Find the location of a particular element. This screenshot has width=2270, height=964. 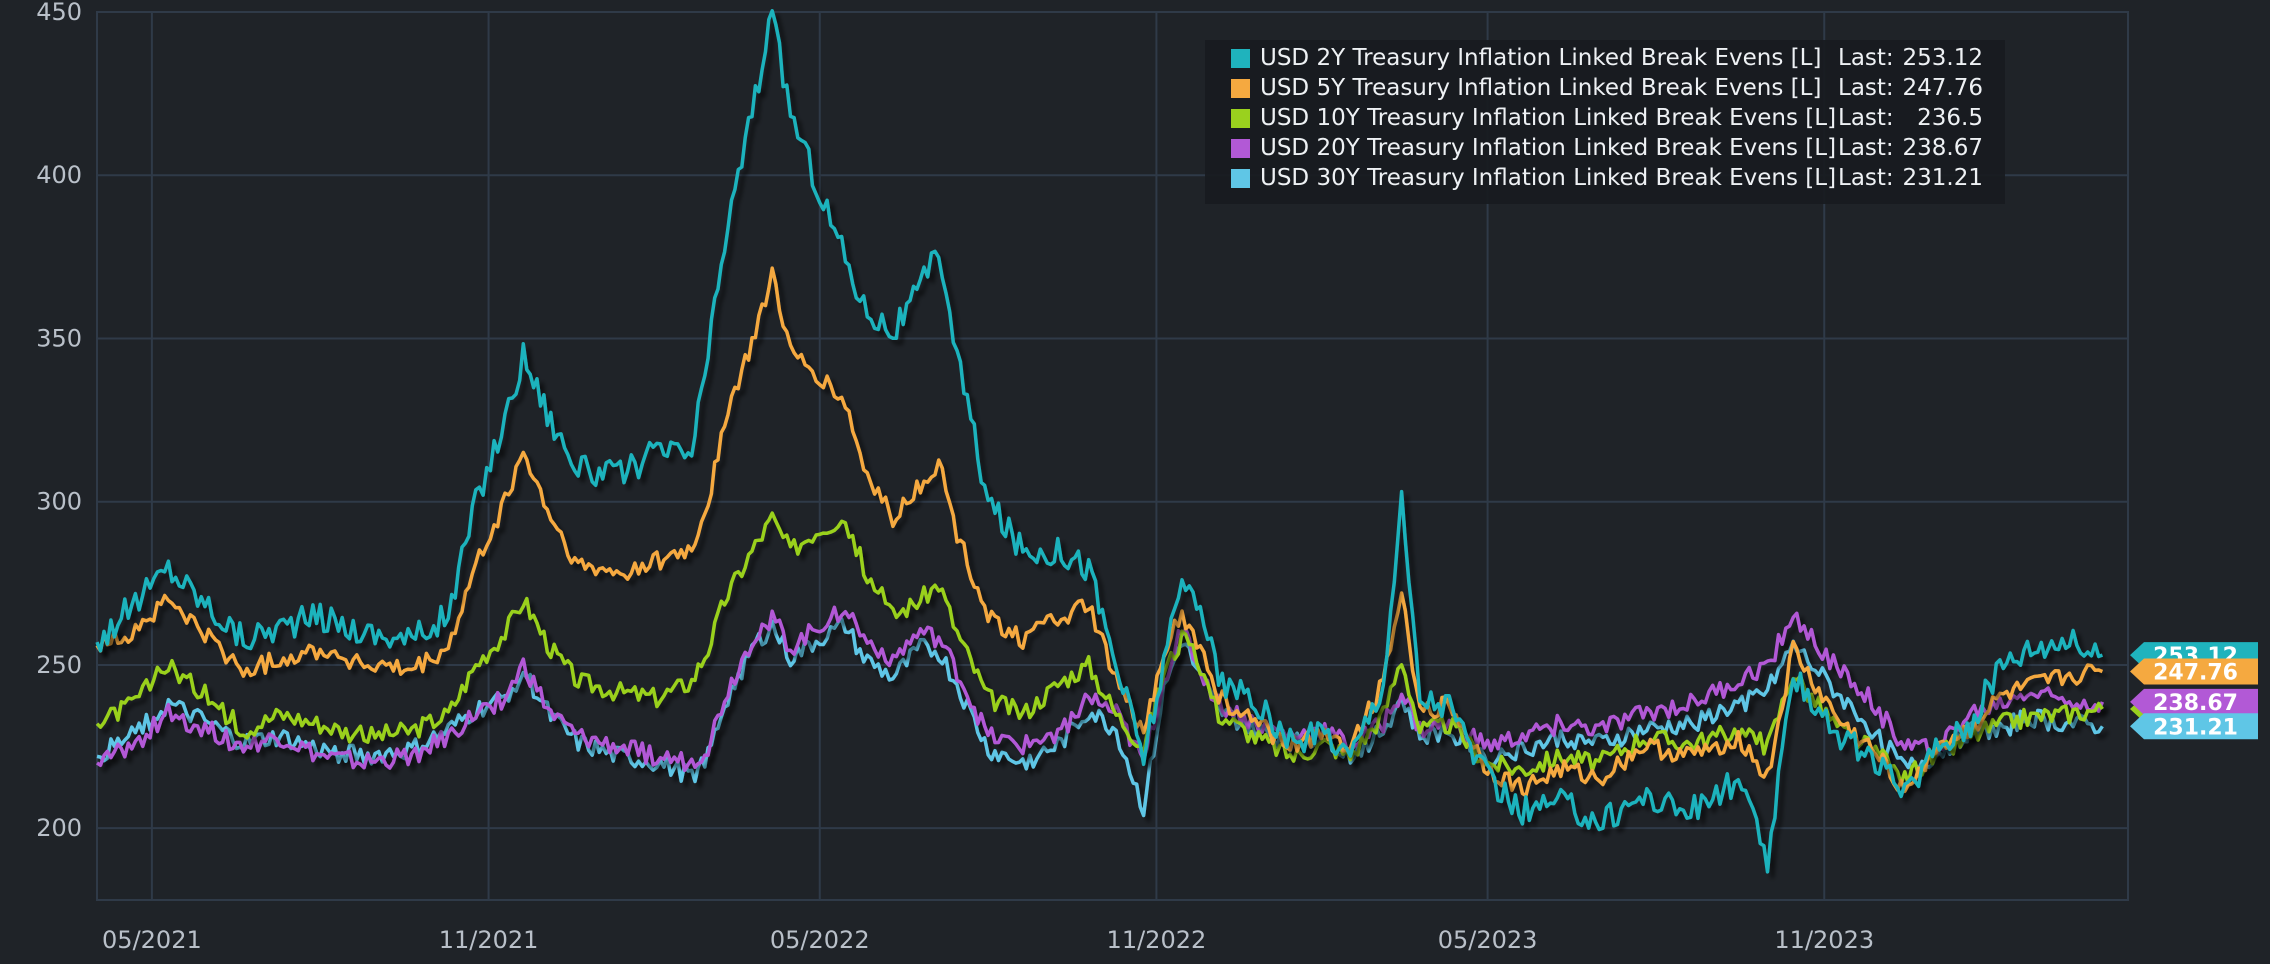

end-value-label: 238.67 is located at coordinates (2194, 702).